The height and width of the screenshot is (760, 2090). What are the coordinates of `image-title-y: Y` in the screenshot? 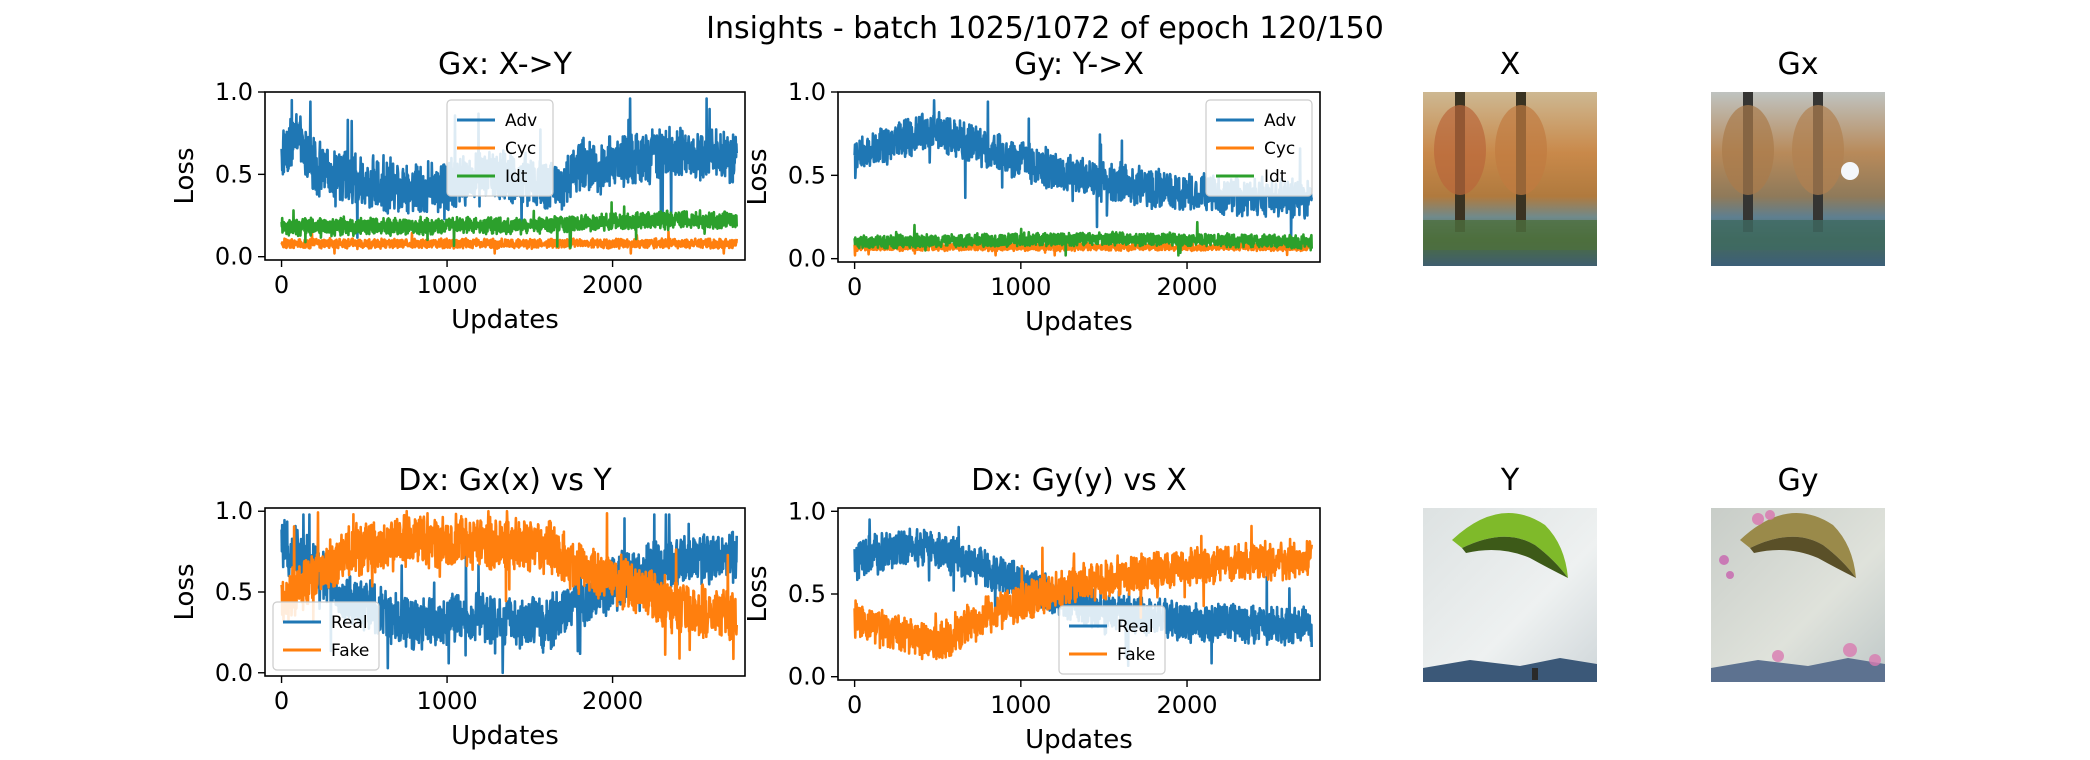 It's located at (1510, 480).